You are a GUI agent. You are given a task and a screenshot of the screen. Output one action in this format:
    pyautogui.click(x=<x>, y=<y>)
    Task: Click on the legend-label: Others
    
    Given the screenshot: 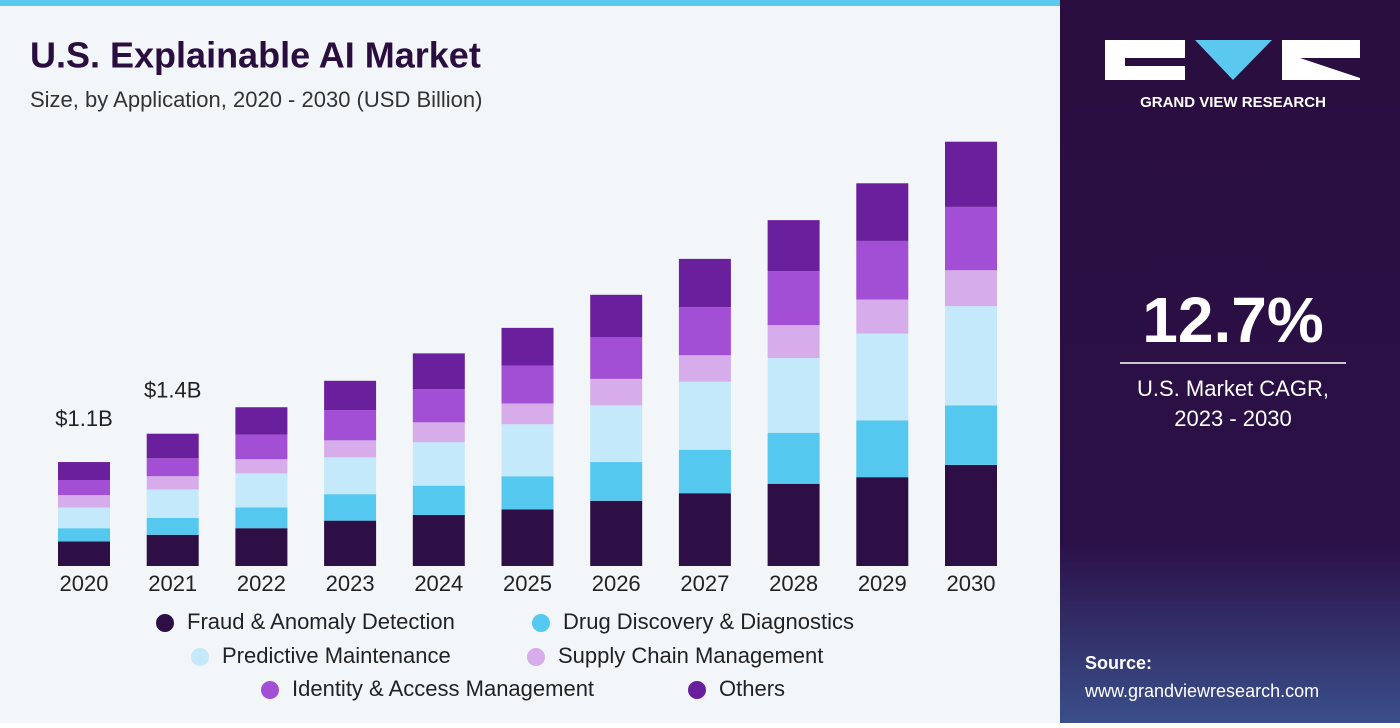 What is the action you would take?
    pyautogui.click(x=752, y=688)
    